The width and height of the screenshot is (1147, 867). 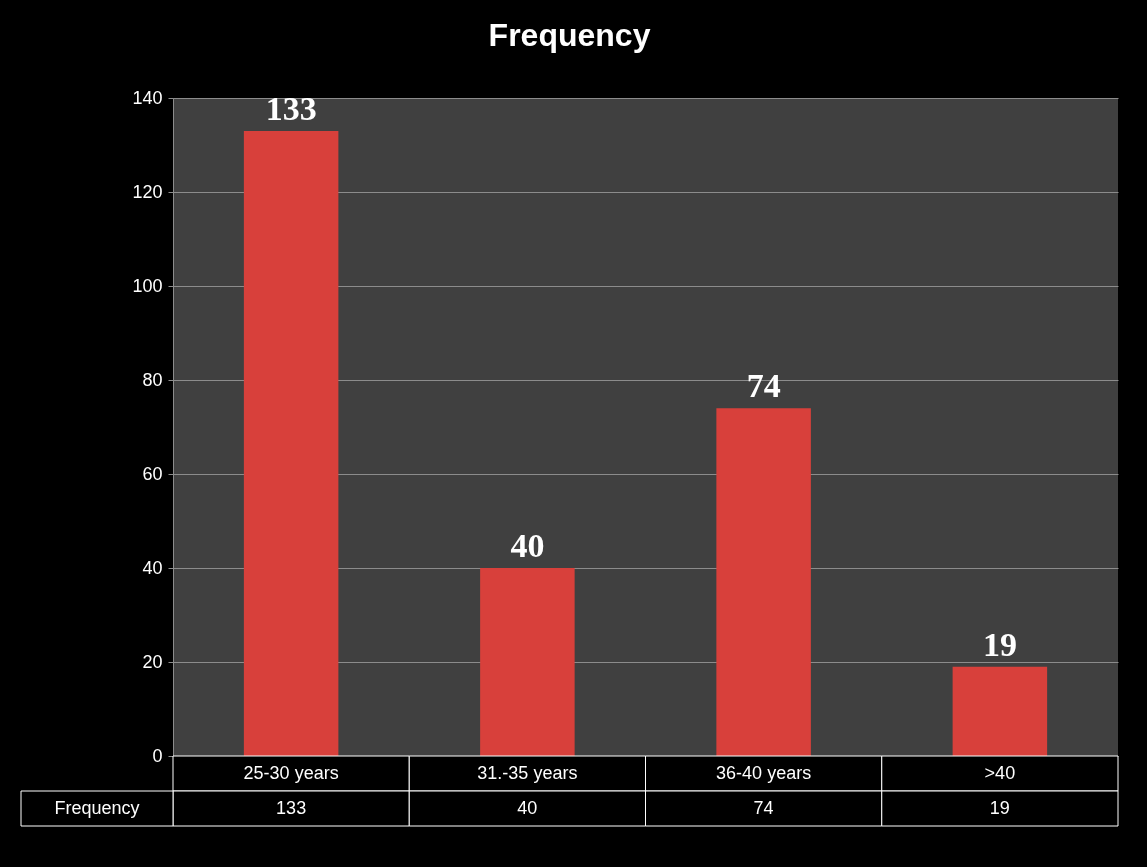 I want to click on y-tick-label: 100, so click(x=147, y=285).